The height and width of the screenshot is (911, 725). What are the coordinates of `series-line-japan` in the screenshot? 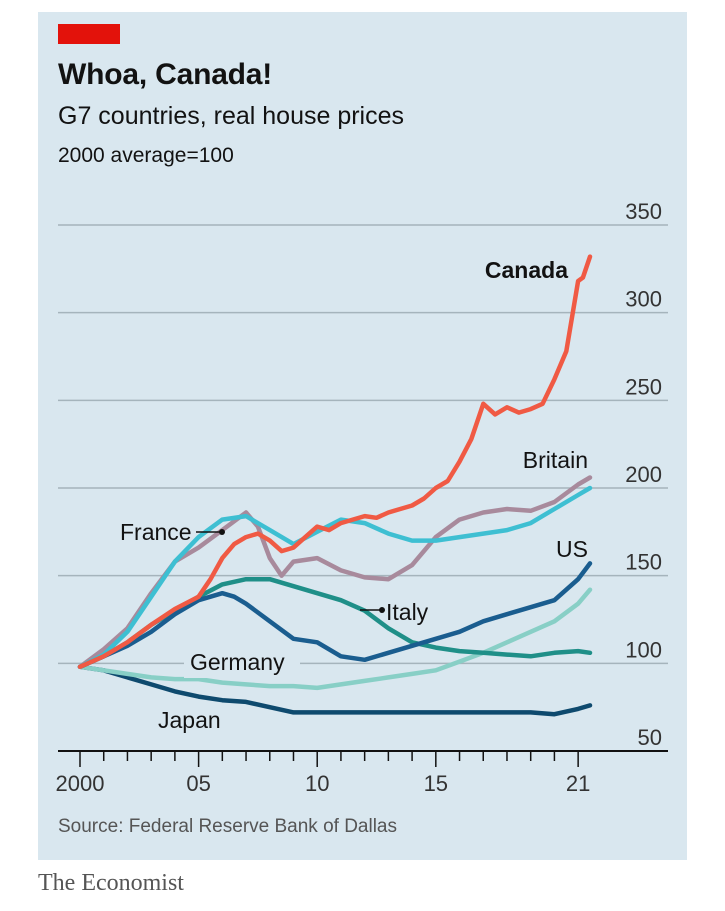 It's located at (335, 690).